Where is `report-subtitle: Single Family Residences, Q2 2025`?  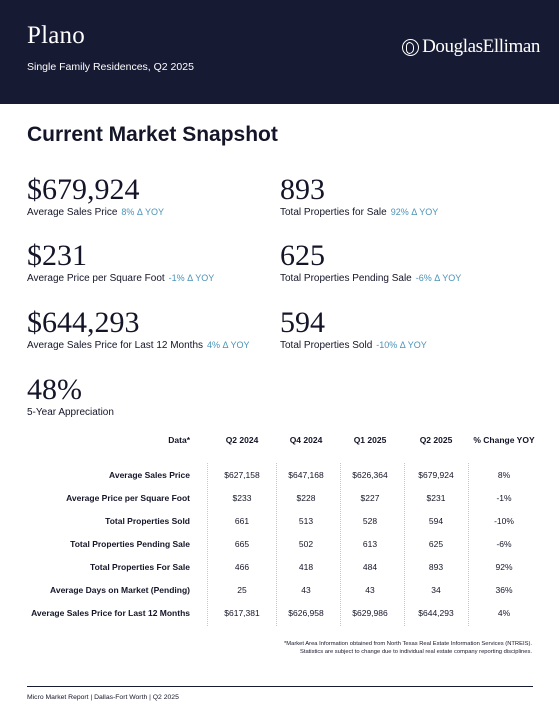
report-subtitle: Single Family Residences, Q2 2025 is located at coordinates (110, 67).